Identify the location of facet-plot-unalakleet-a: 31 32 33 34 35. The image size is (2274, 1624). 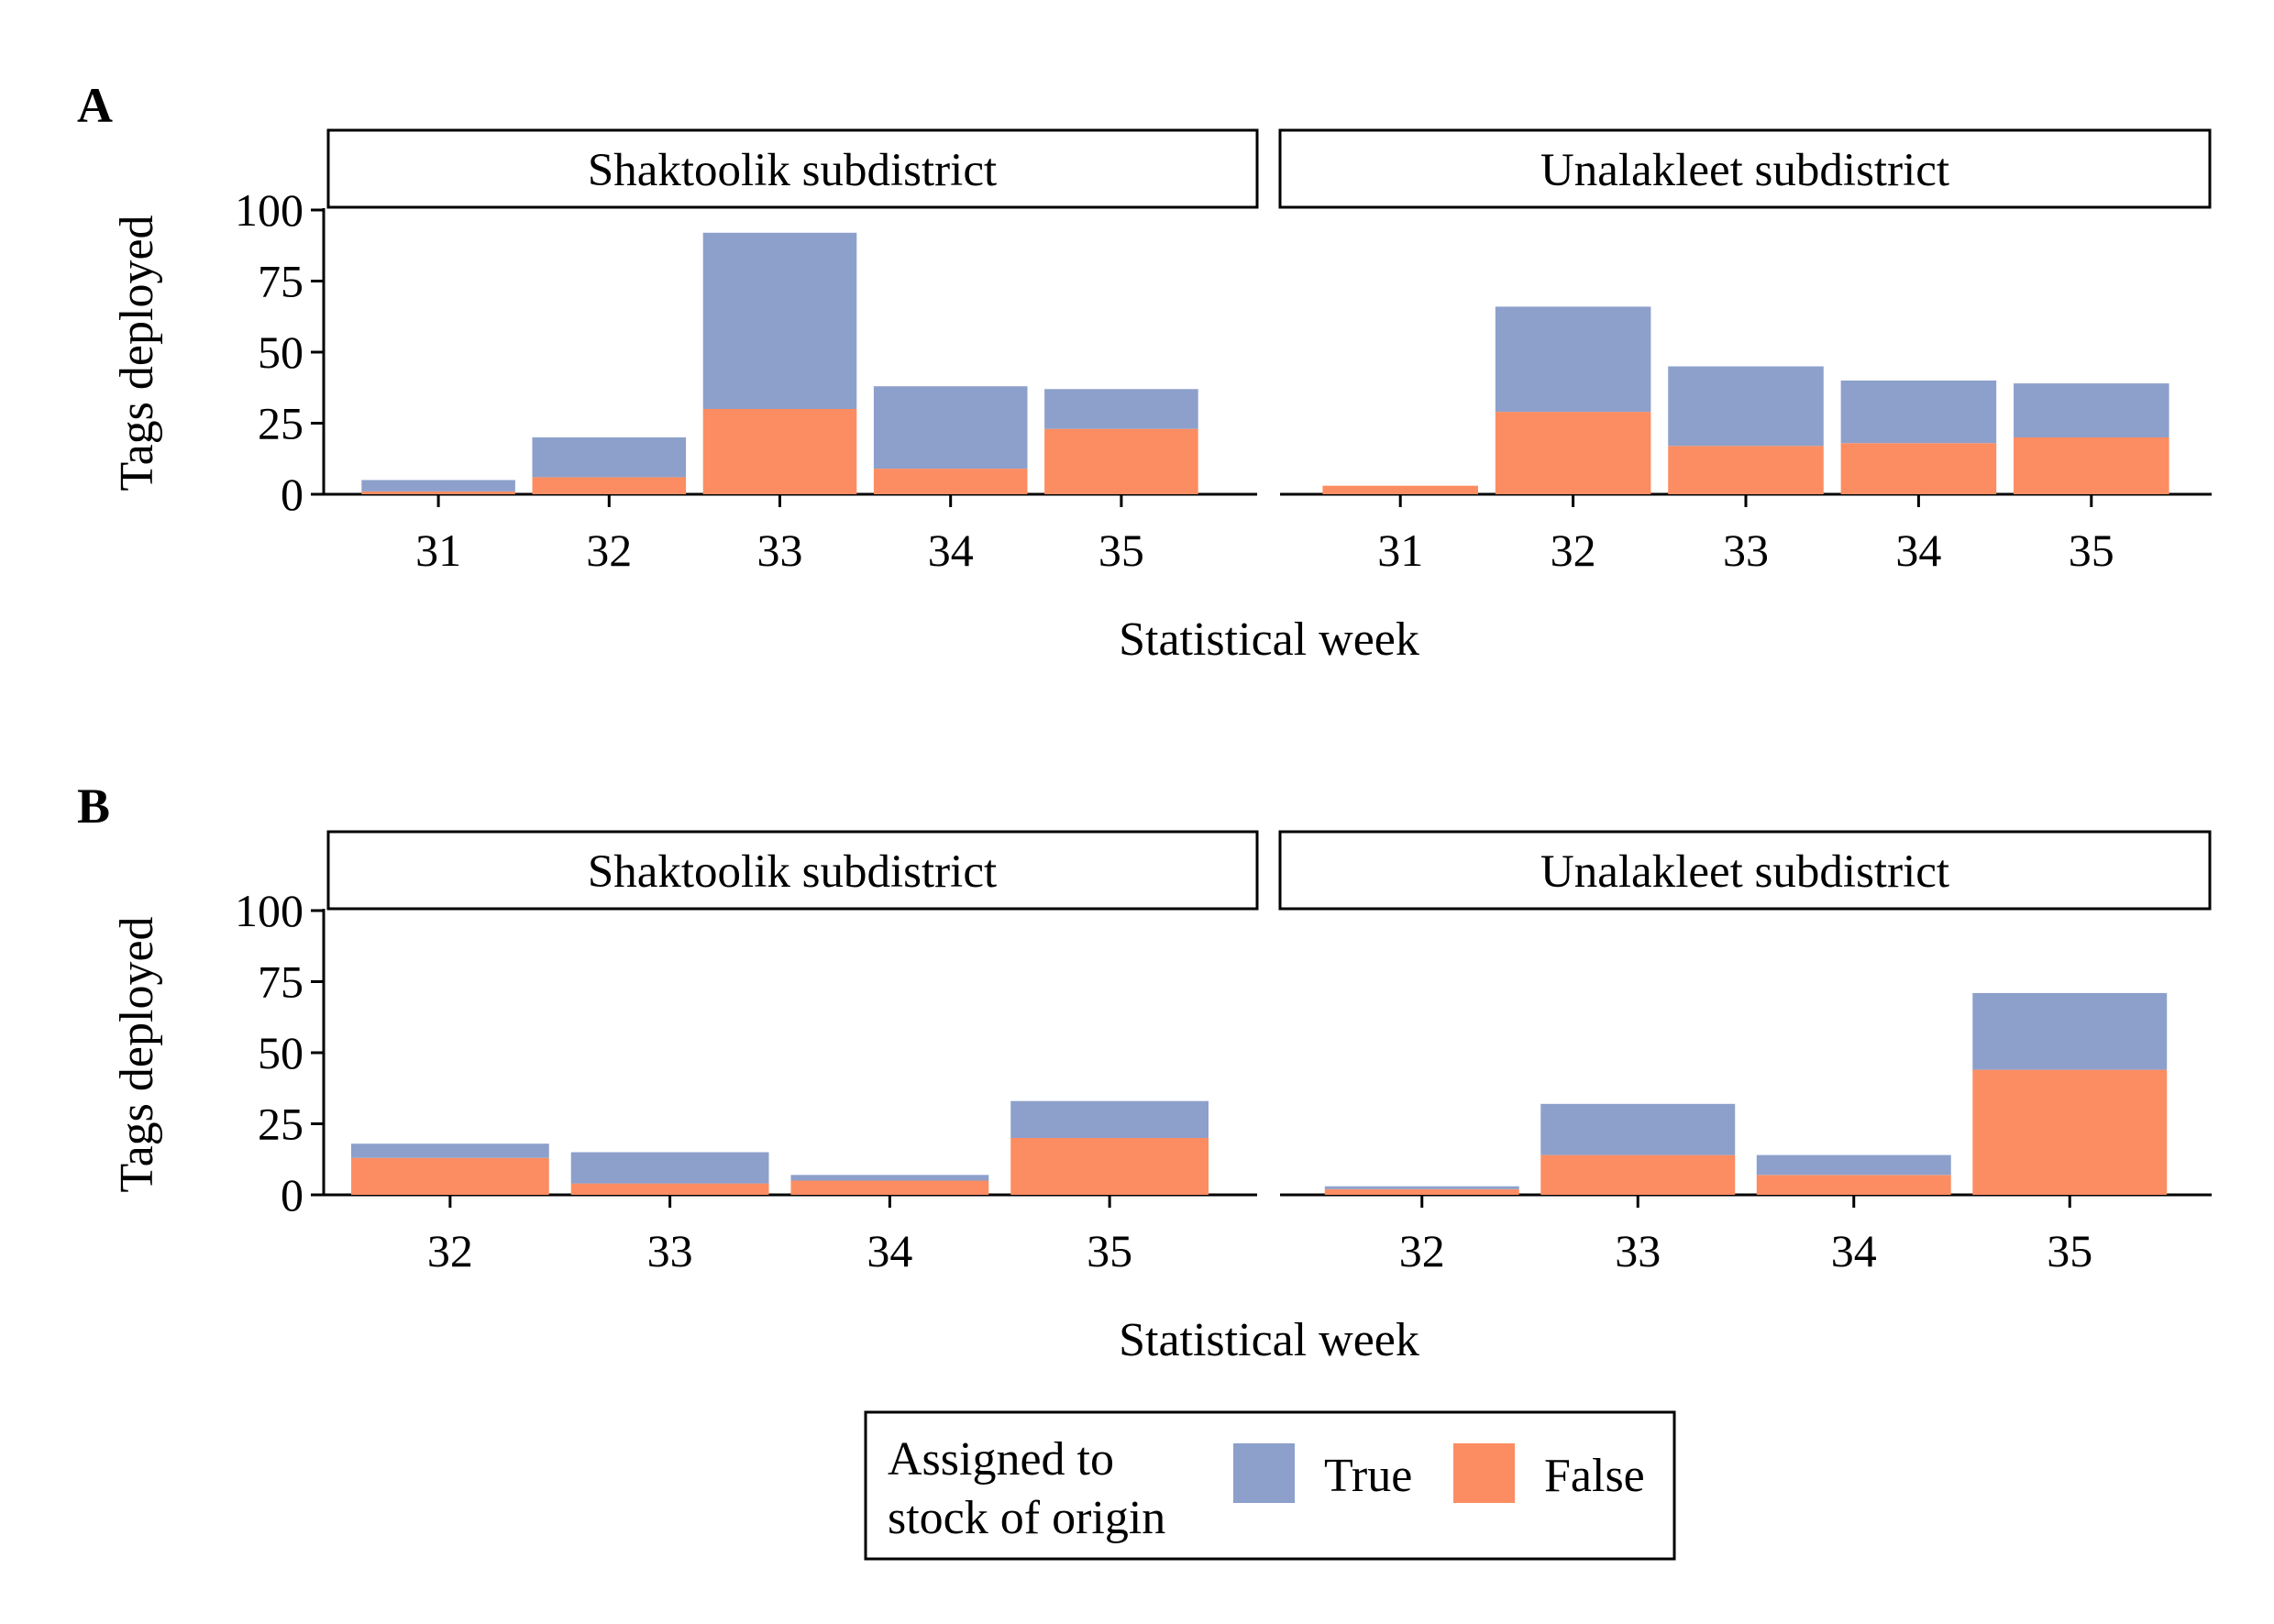
(1746, 441).